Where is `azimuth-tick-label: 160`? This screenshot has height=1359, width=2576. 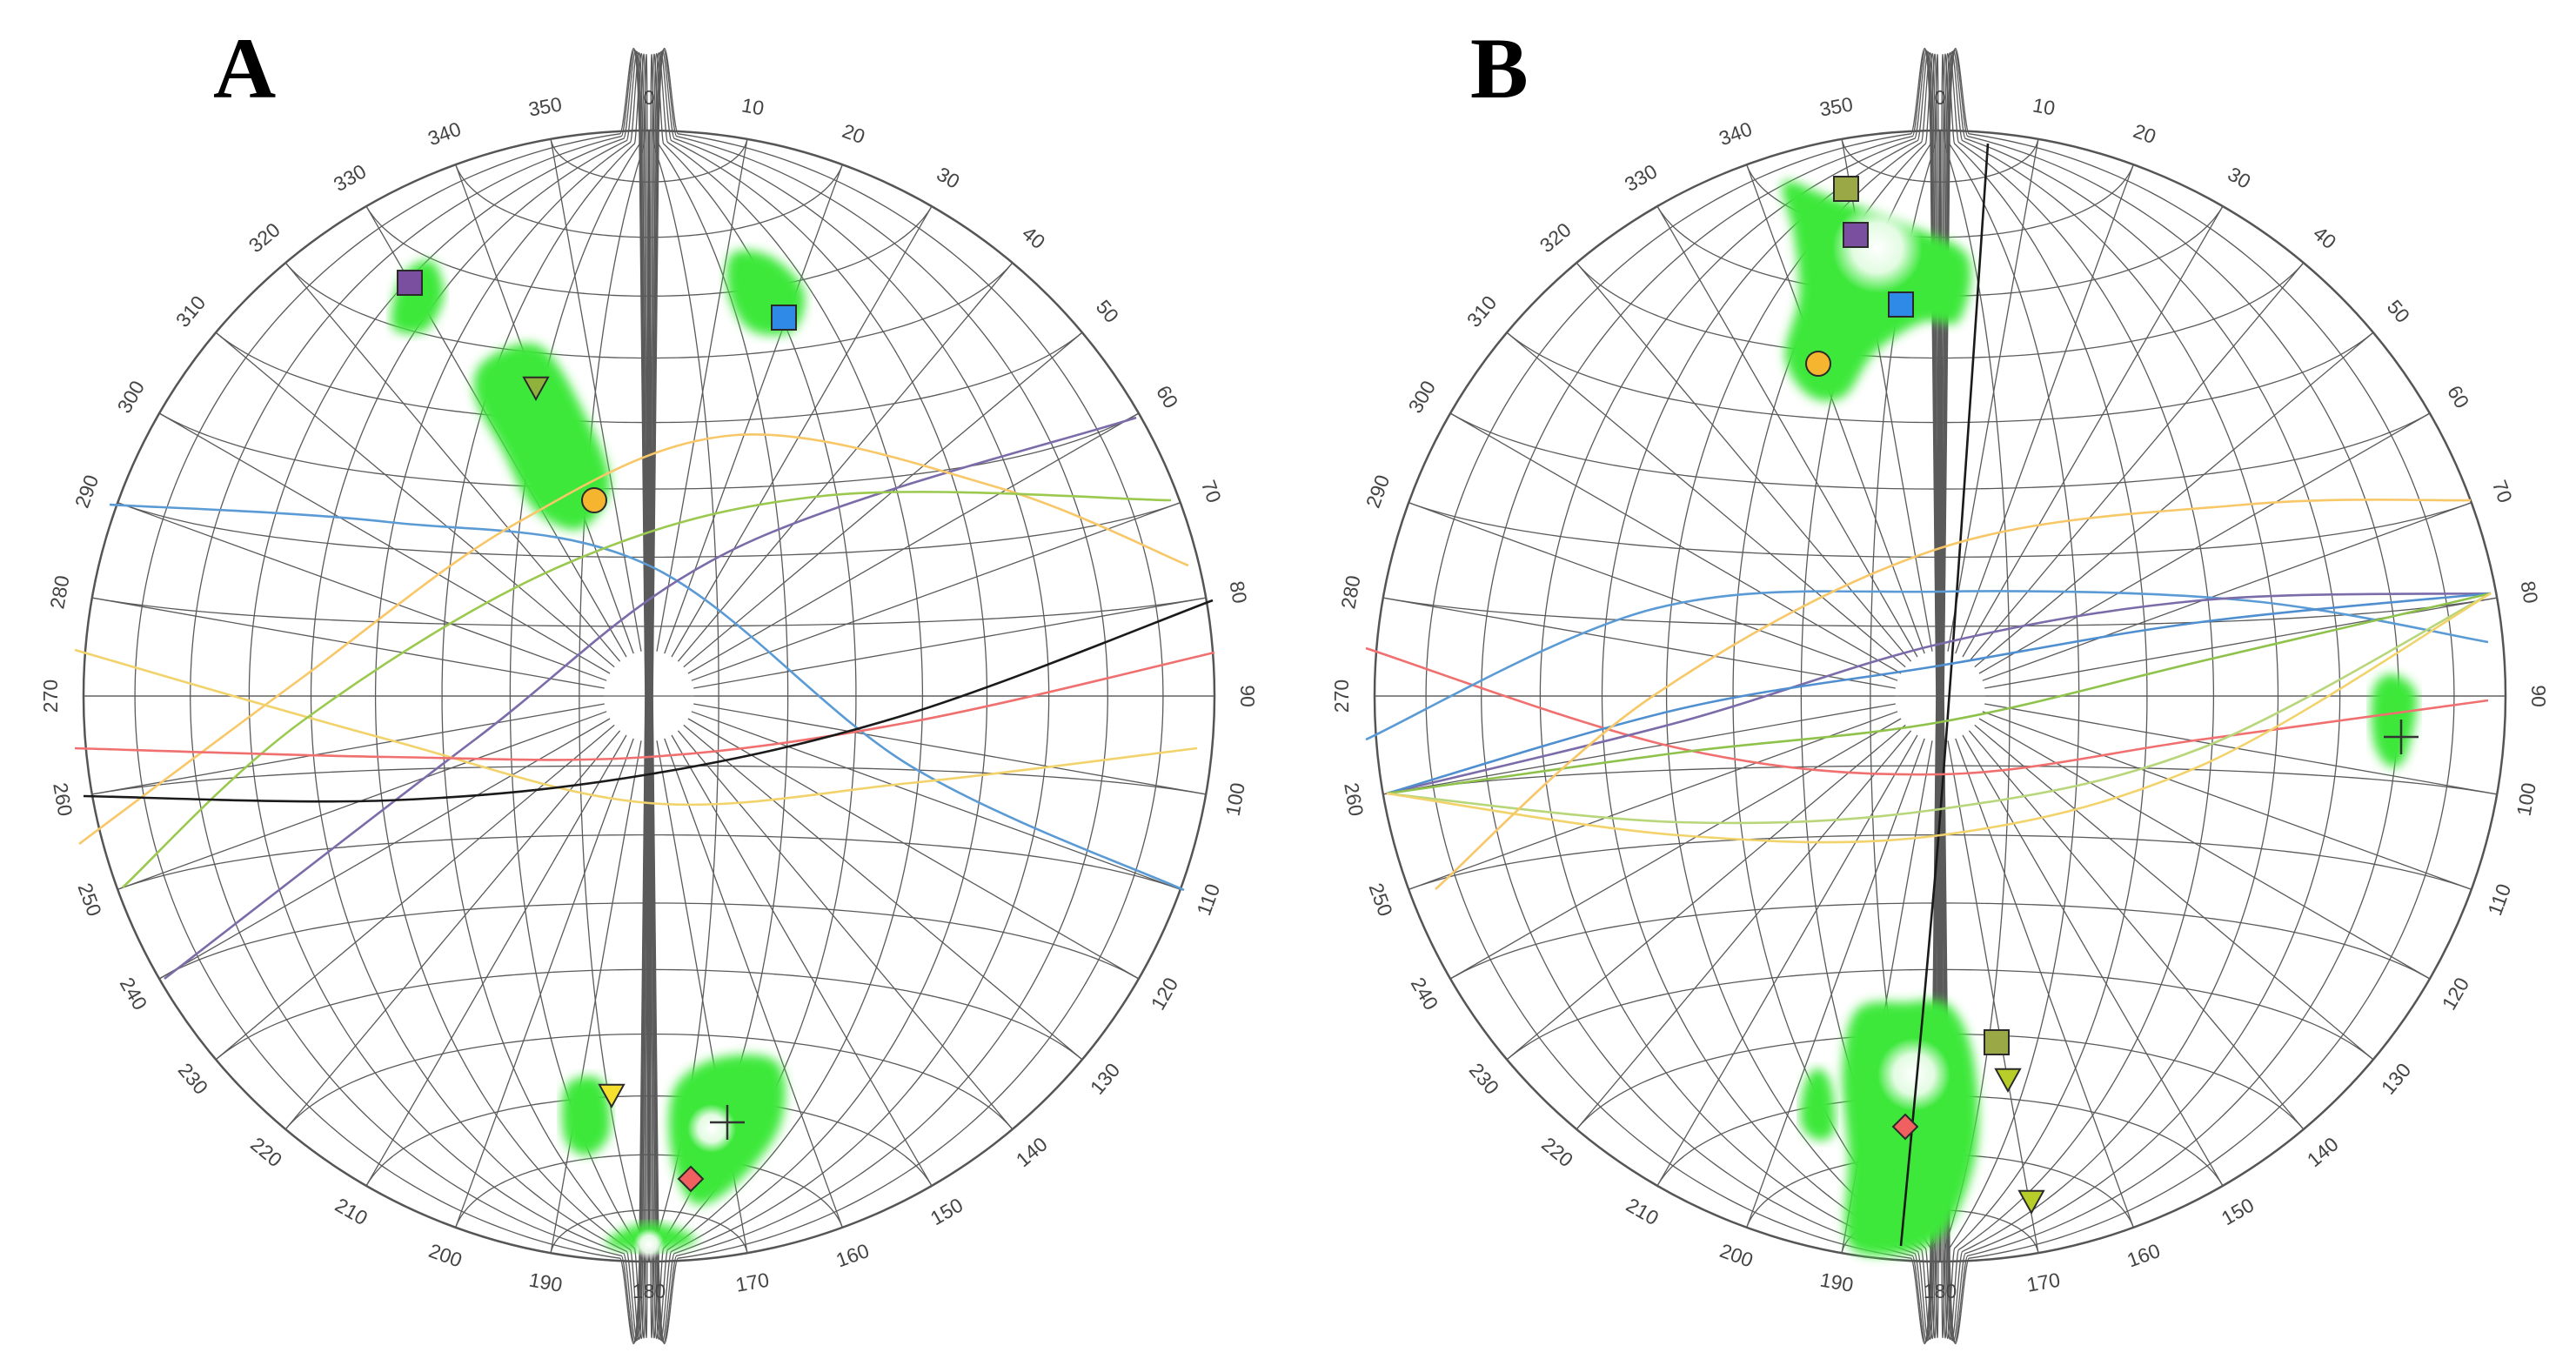 azimuth-tick-label: 160 is located at coordinates (2143, 1255).